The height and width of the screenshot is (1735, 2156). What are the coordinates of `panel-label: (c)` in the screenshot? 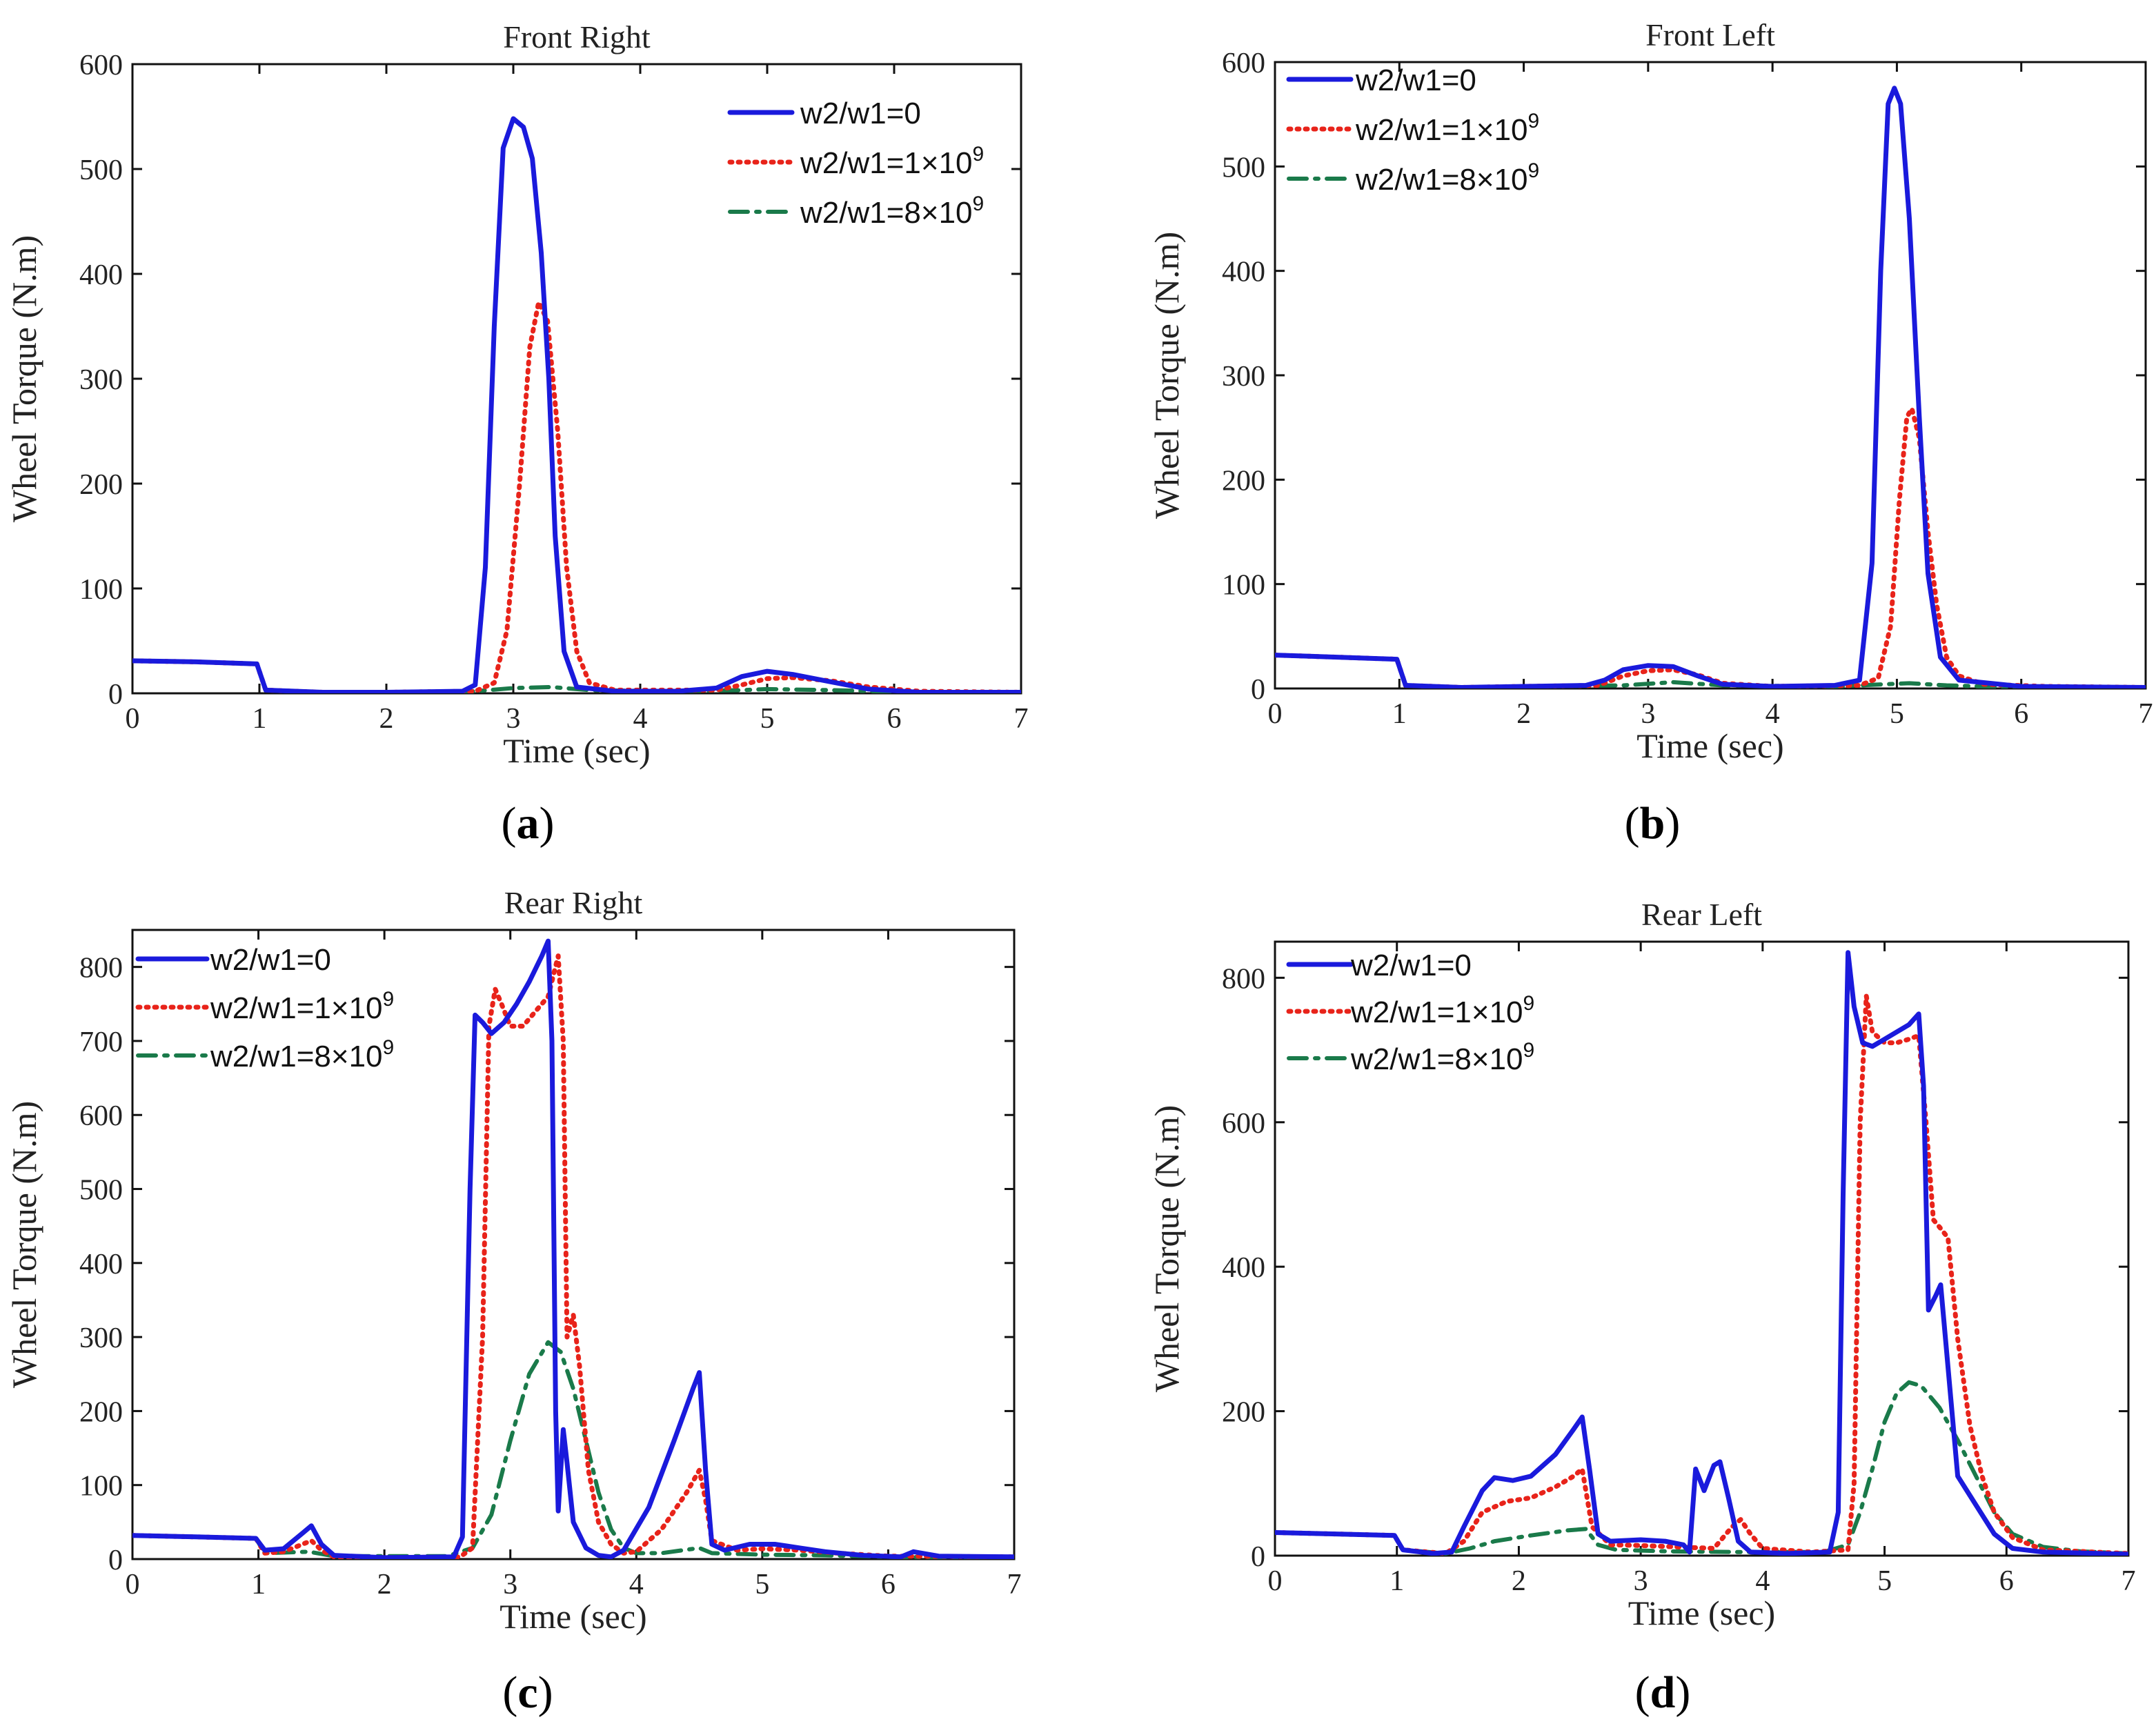 It's located at (527, 1692).